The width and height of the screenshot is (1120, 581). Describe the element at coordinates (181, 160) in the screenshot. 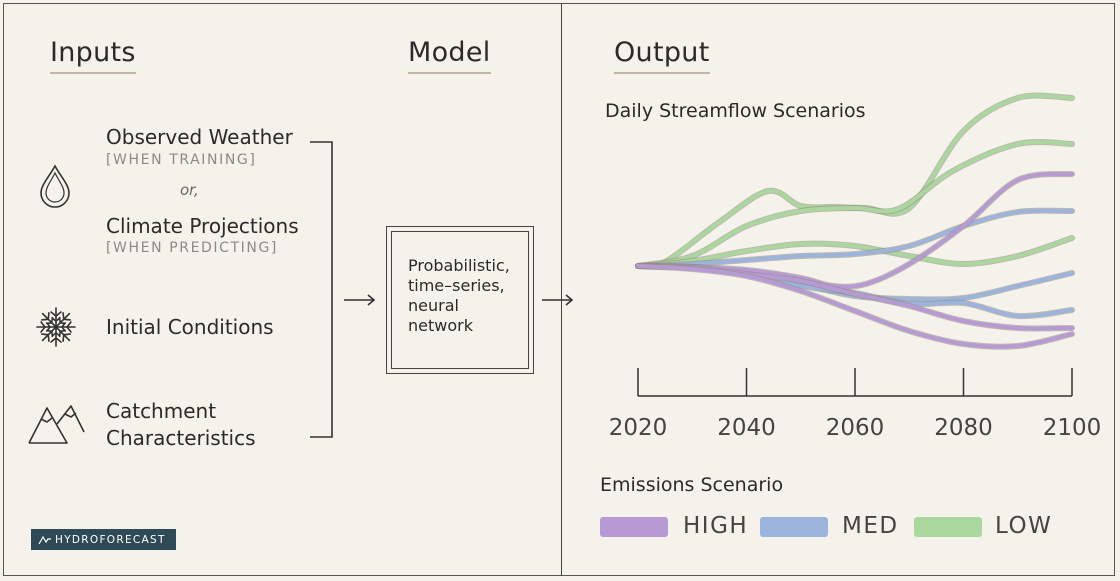

I see `when-training-label: [WHEN TRAINING]` at that location.